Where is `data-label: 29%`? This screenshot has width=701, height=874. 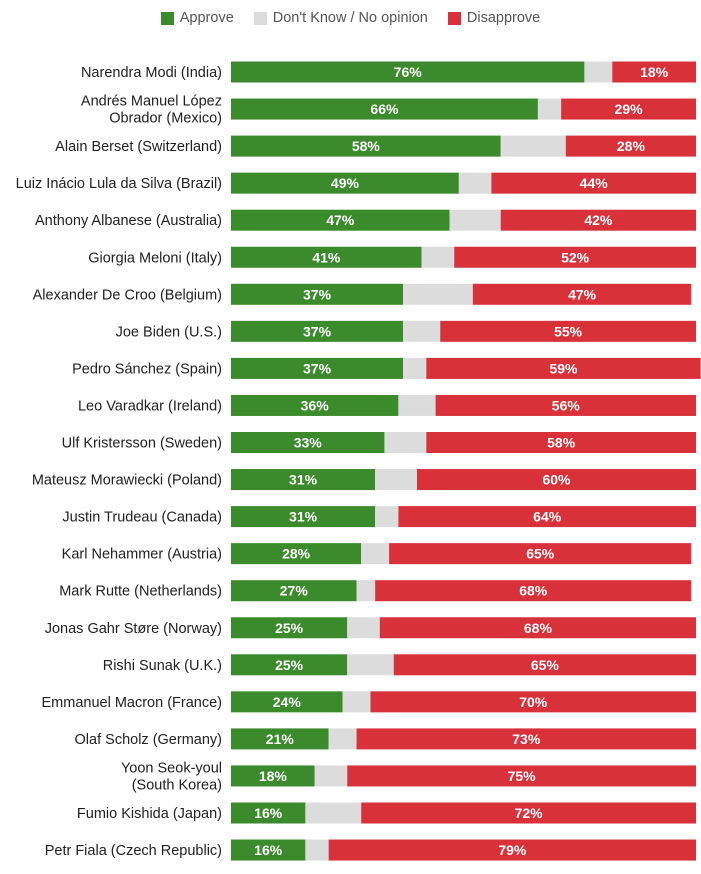 data-label: 29% is located at coordinates (629, 109).